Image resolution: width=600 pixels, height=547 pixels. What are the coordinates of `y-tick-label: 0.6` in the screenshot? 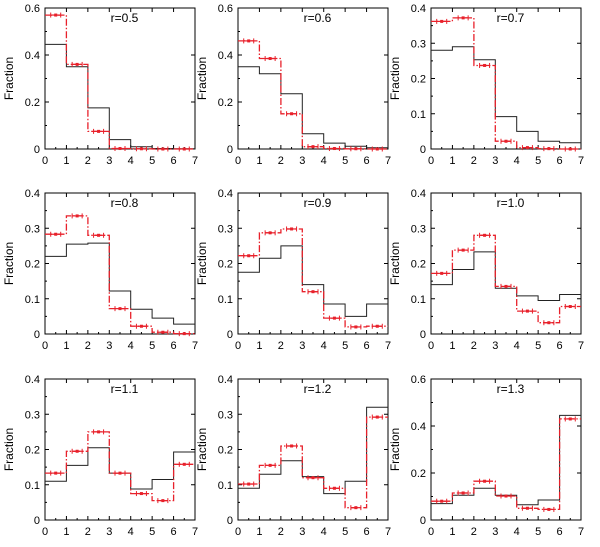 It's located at (225, 9).